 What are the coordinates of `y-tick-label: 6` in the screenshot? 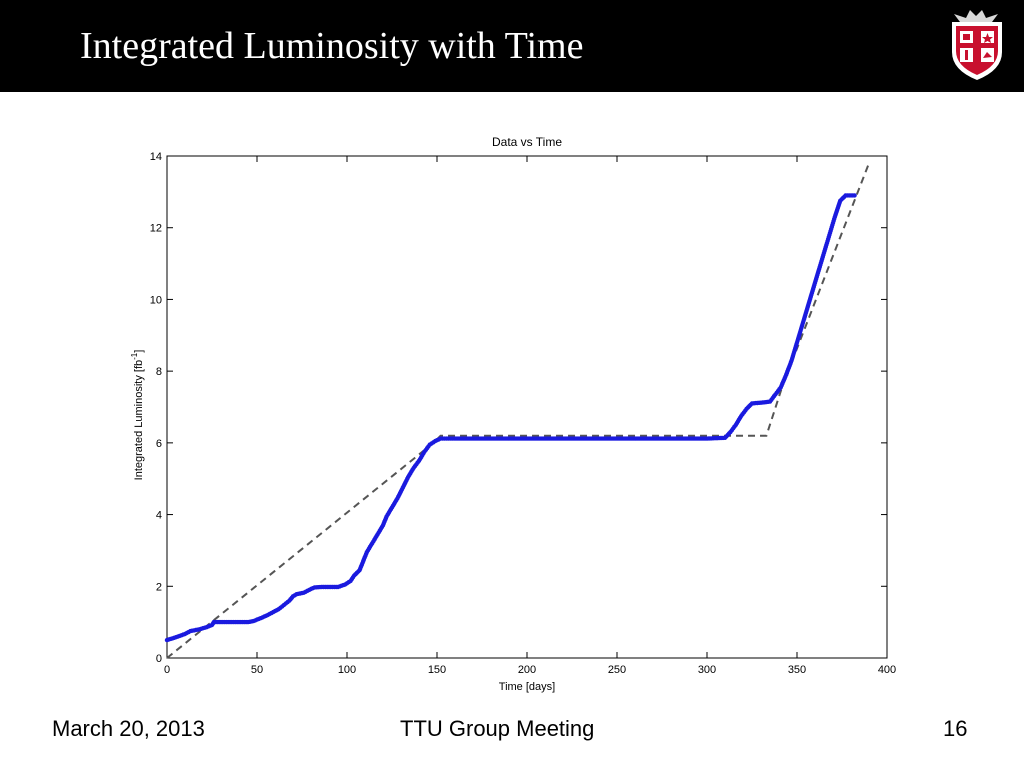 It's located at (159, 444).